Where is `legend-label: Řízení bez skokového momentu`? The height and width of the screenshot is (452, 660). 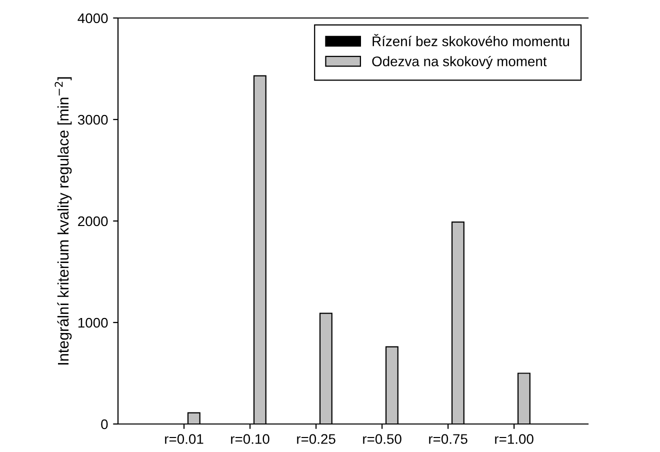
legend-label: Řízení bez skokového momentu is located at coordinates (471, 40).